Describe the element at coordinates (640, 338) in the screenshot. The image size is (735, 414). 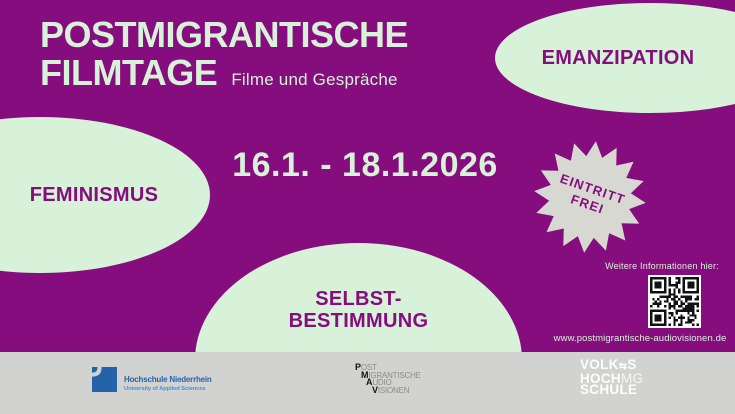
I see `info-url: www.postmigrantische-audiovisionen.de` at that location.